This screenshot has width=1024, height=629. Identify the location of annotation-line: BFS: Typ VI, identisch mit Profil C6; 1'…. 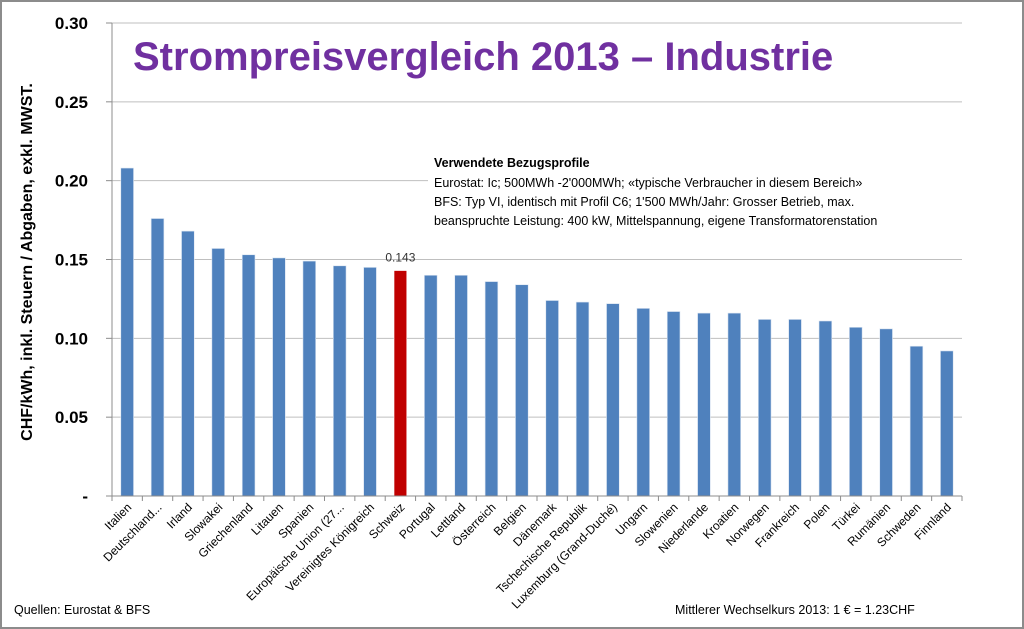
(644, 202).